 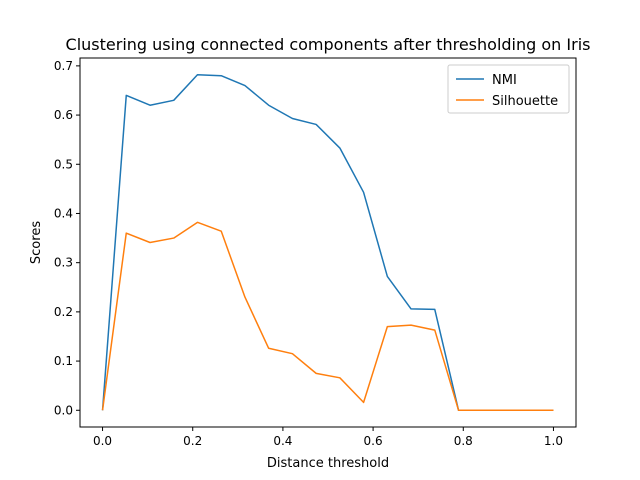 I want to click on x-tick-label: 0.4, so click(x=282, y=441).